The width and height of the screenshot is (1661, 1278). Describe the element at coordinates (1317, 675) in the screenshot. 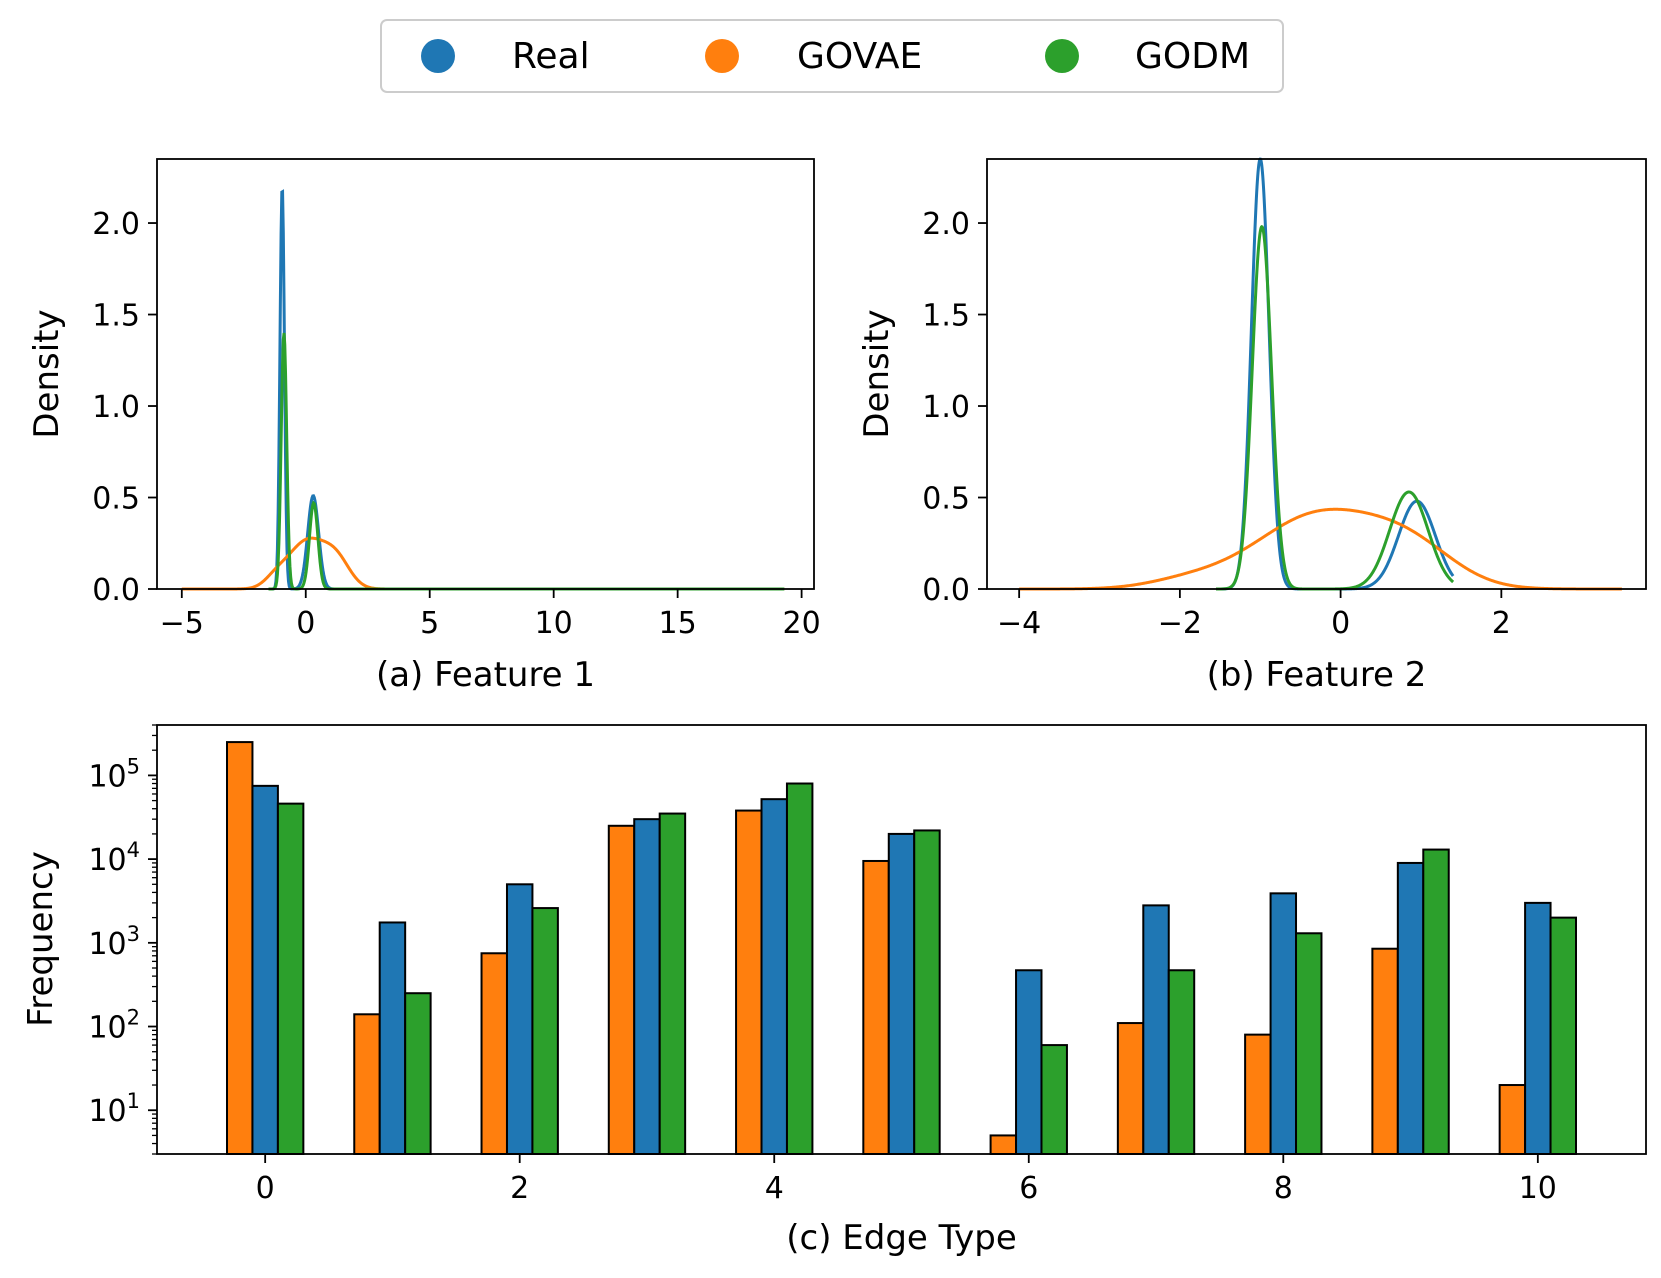

I see `feature-2-x-label: (b) Feature 2` at that location.